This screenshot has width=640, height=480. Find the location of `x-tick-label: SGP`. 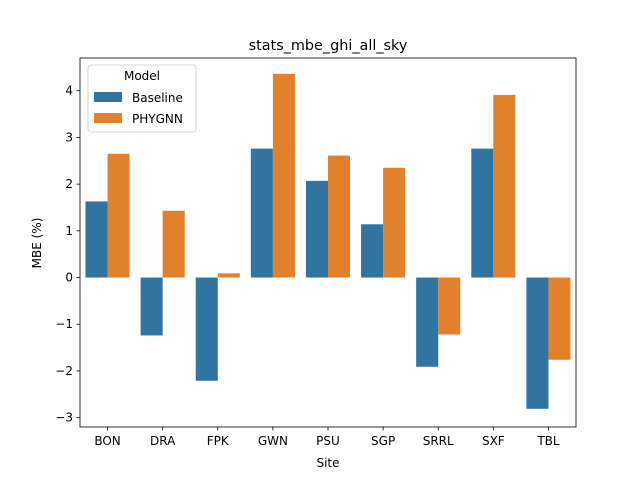

x-tick-label: SGP is located at coordinates (383, 441).